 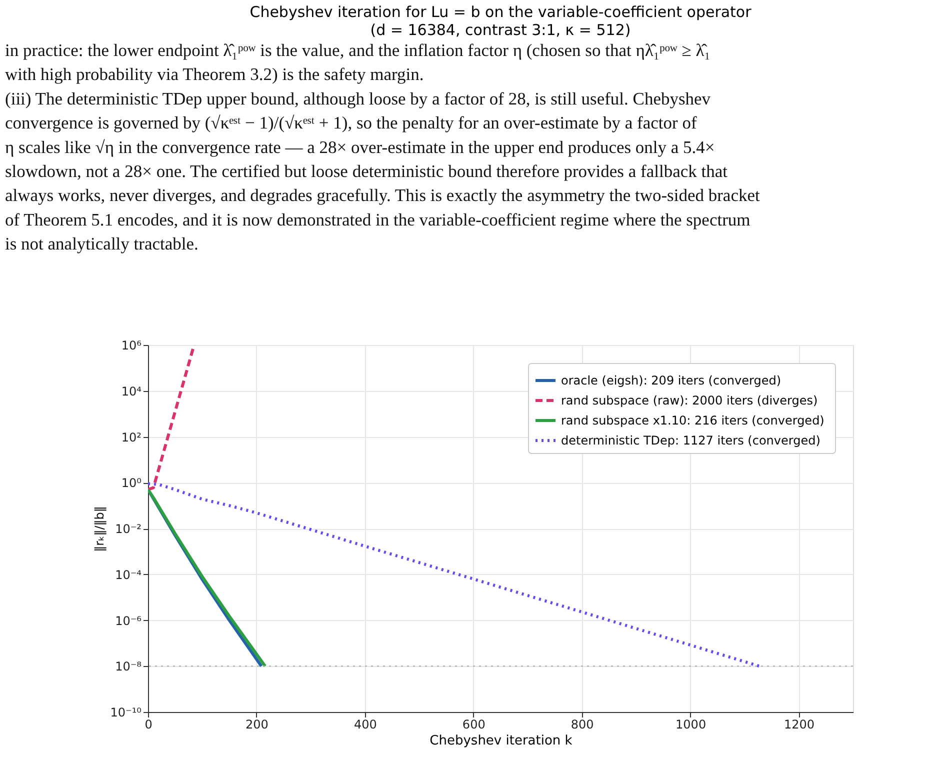 I want to click on text: always works, never diverges, and degrades gracefully. This is exactly the asymmetry the two-sided bracket, so click(x=382, y=195).